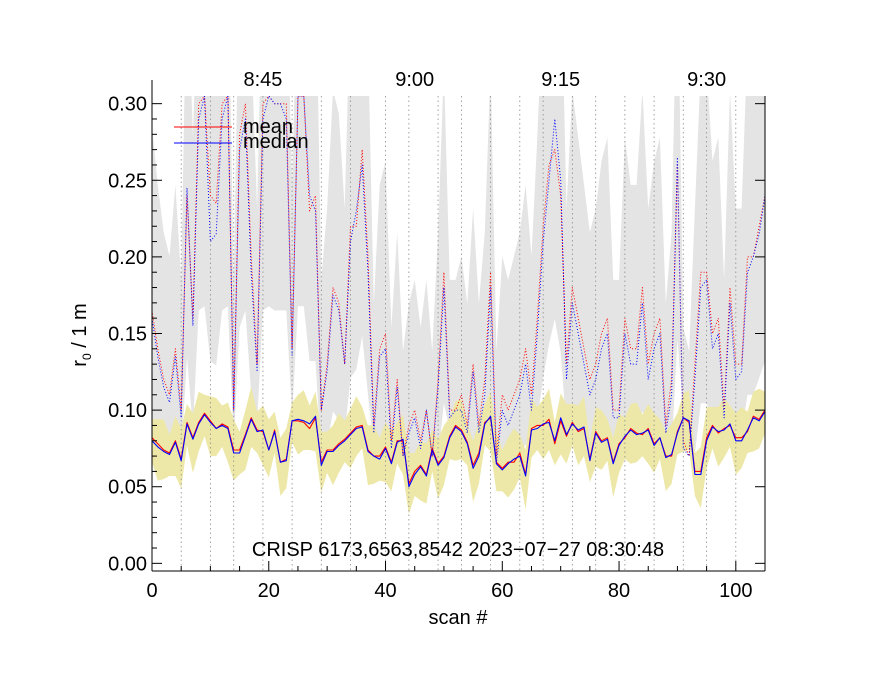 The width and height of the screenshot is (880, 680). I want to click on y-tick-label: 0.25, so click(127, 181).